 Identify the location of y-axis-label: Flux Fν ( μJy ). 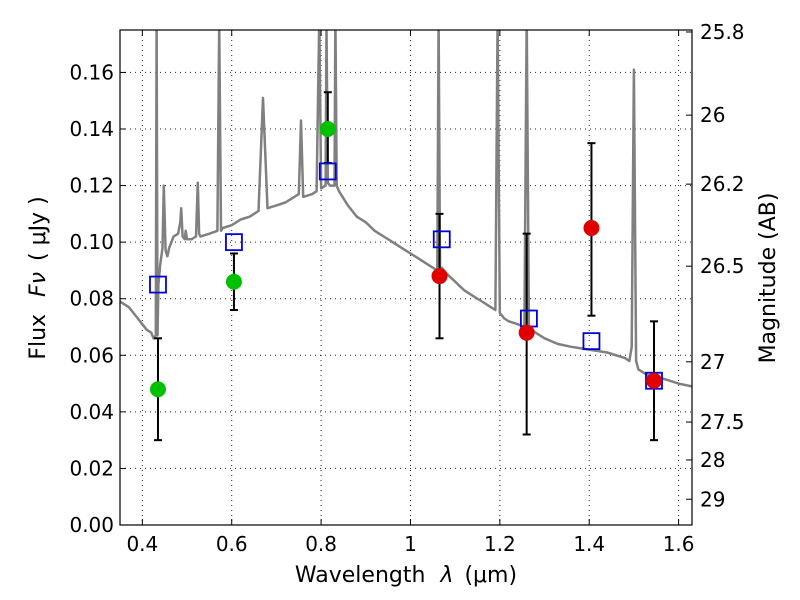
(38, 277).